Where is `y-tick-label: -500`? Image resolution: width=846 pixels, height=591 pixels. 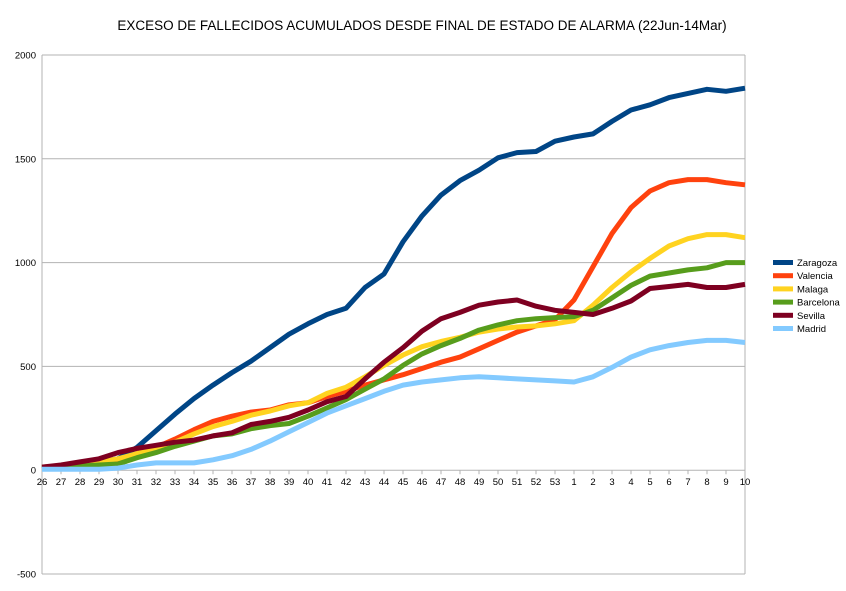
y-tick-label: -500 is located at coordinates (26, 575).